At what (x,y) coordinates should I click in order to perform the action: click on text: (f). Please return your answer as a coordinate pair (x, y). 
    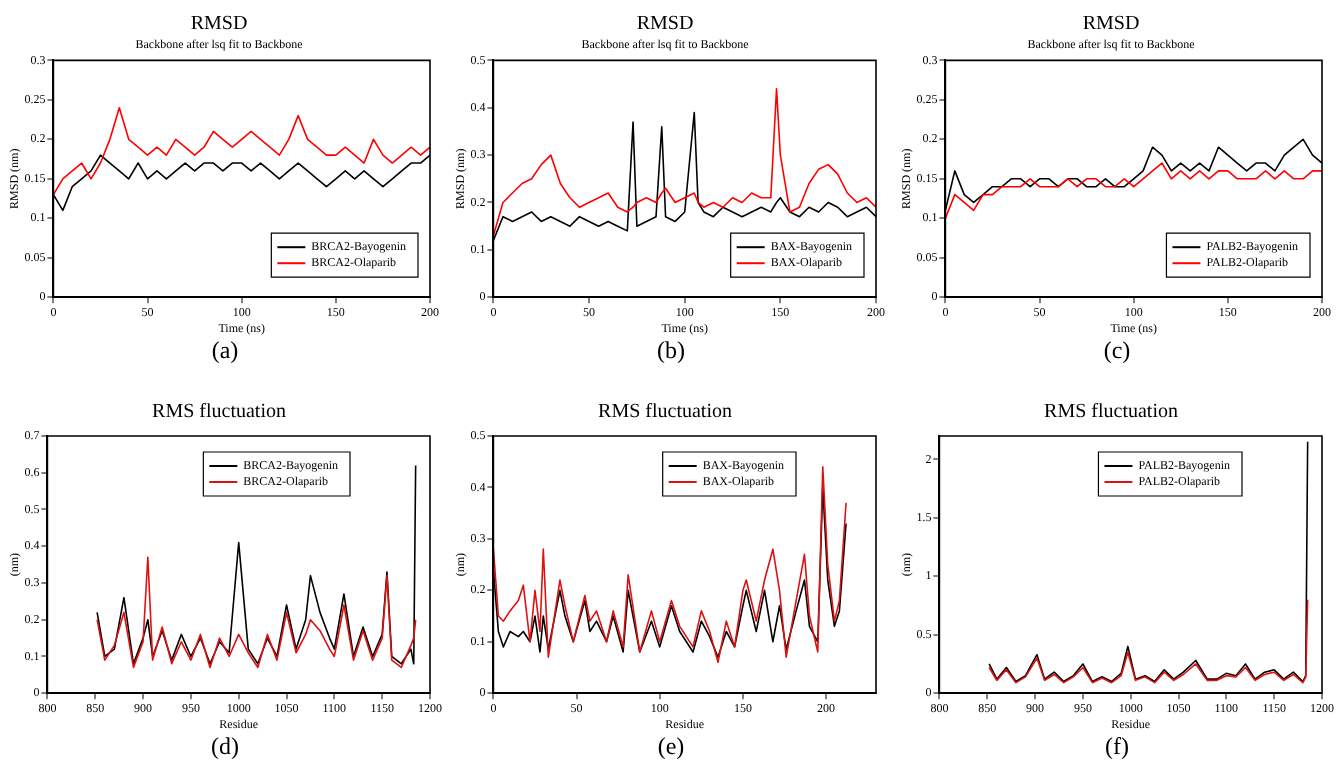
    Looking at the image, I should click on (1117, 746).